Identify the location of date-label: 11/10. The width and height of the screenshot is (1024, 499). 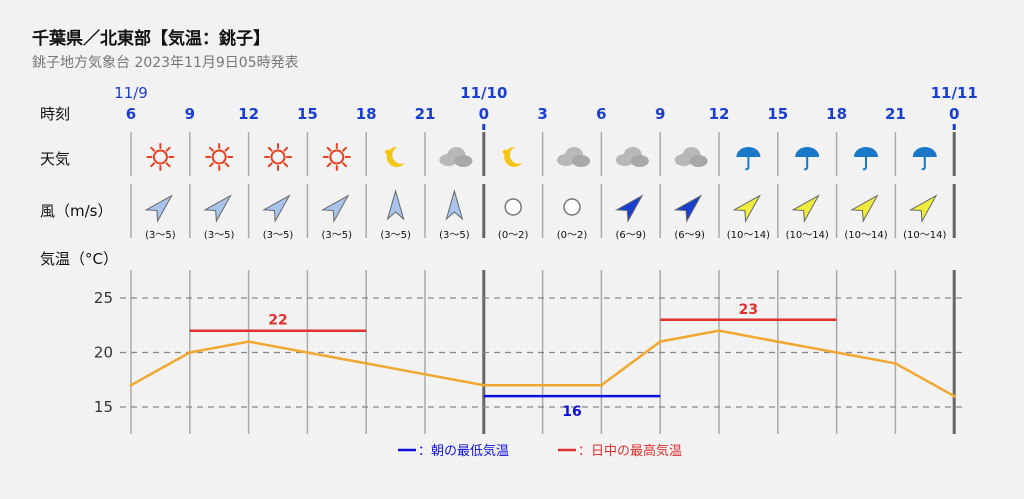
(483, 93).